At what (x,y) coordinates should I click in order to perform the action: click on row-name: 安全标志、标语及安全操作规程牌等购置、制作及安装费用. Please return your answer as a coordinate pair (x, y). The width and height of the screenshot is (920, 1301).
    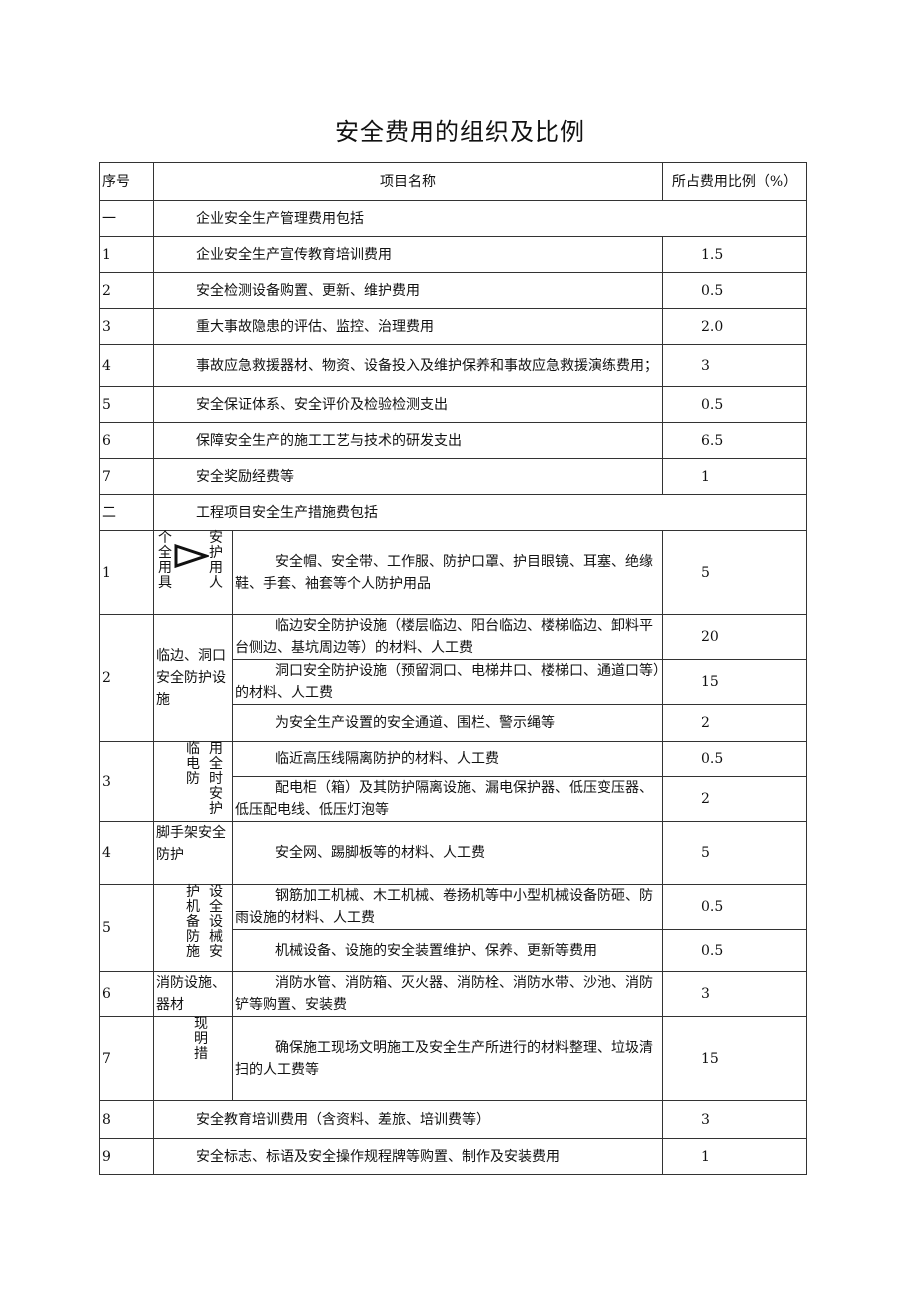
    Looking at the image, I should click on (408, 1156).